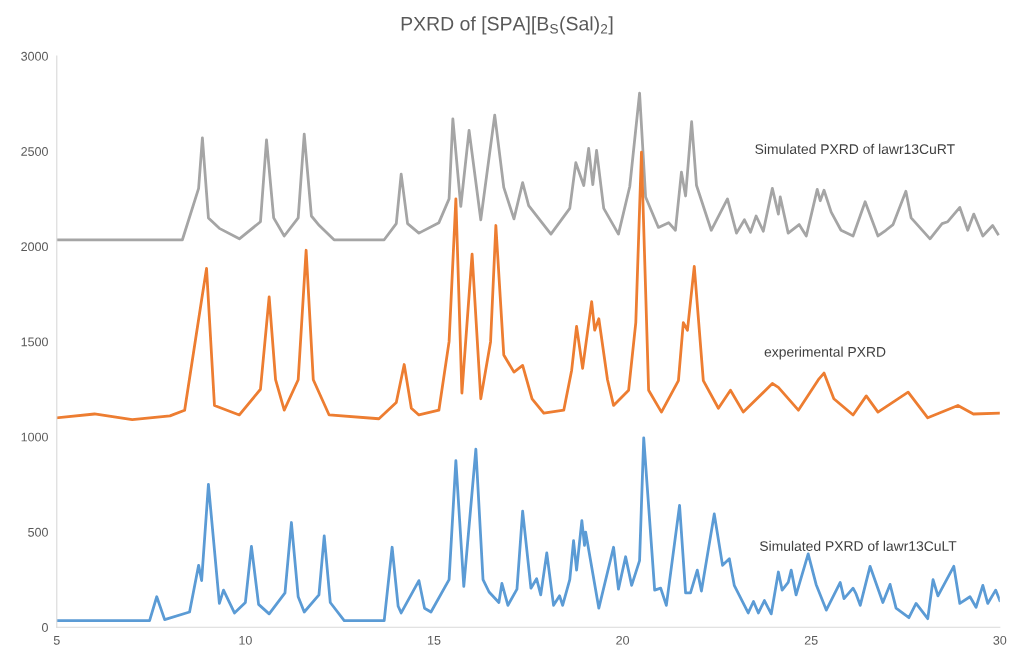  Describe the element at coordinates (34, 247) in the screenshot. I see `y-tick-label: 2000` at that location.